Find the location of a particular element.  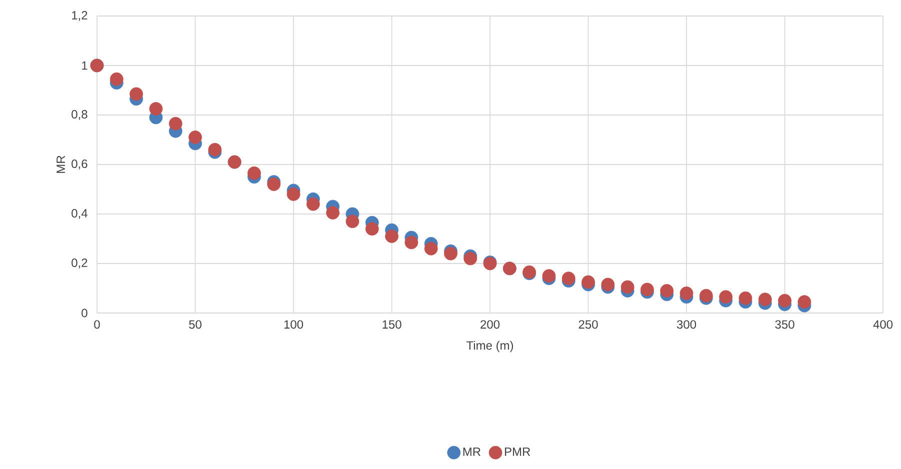

y-tick-label: 1,2 is located at coordinates (80, 16).